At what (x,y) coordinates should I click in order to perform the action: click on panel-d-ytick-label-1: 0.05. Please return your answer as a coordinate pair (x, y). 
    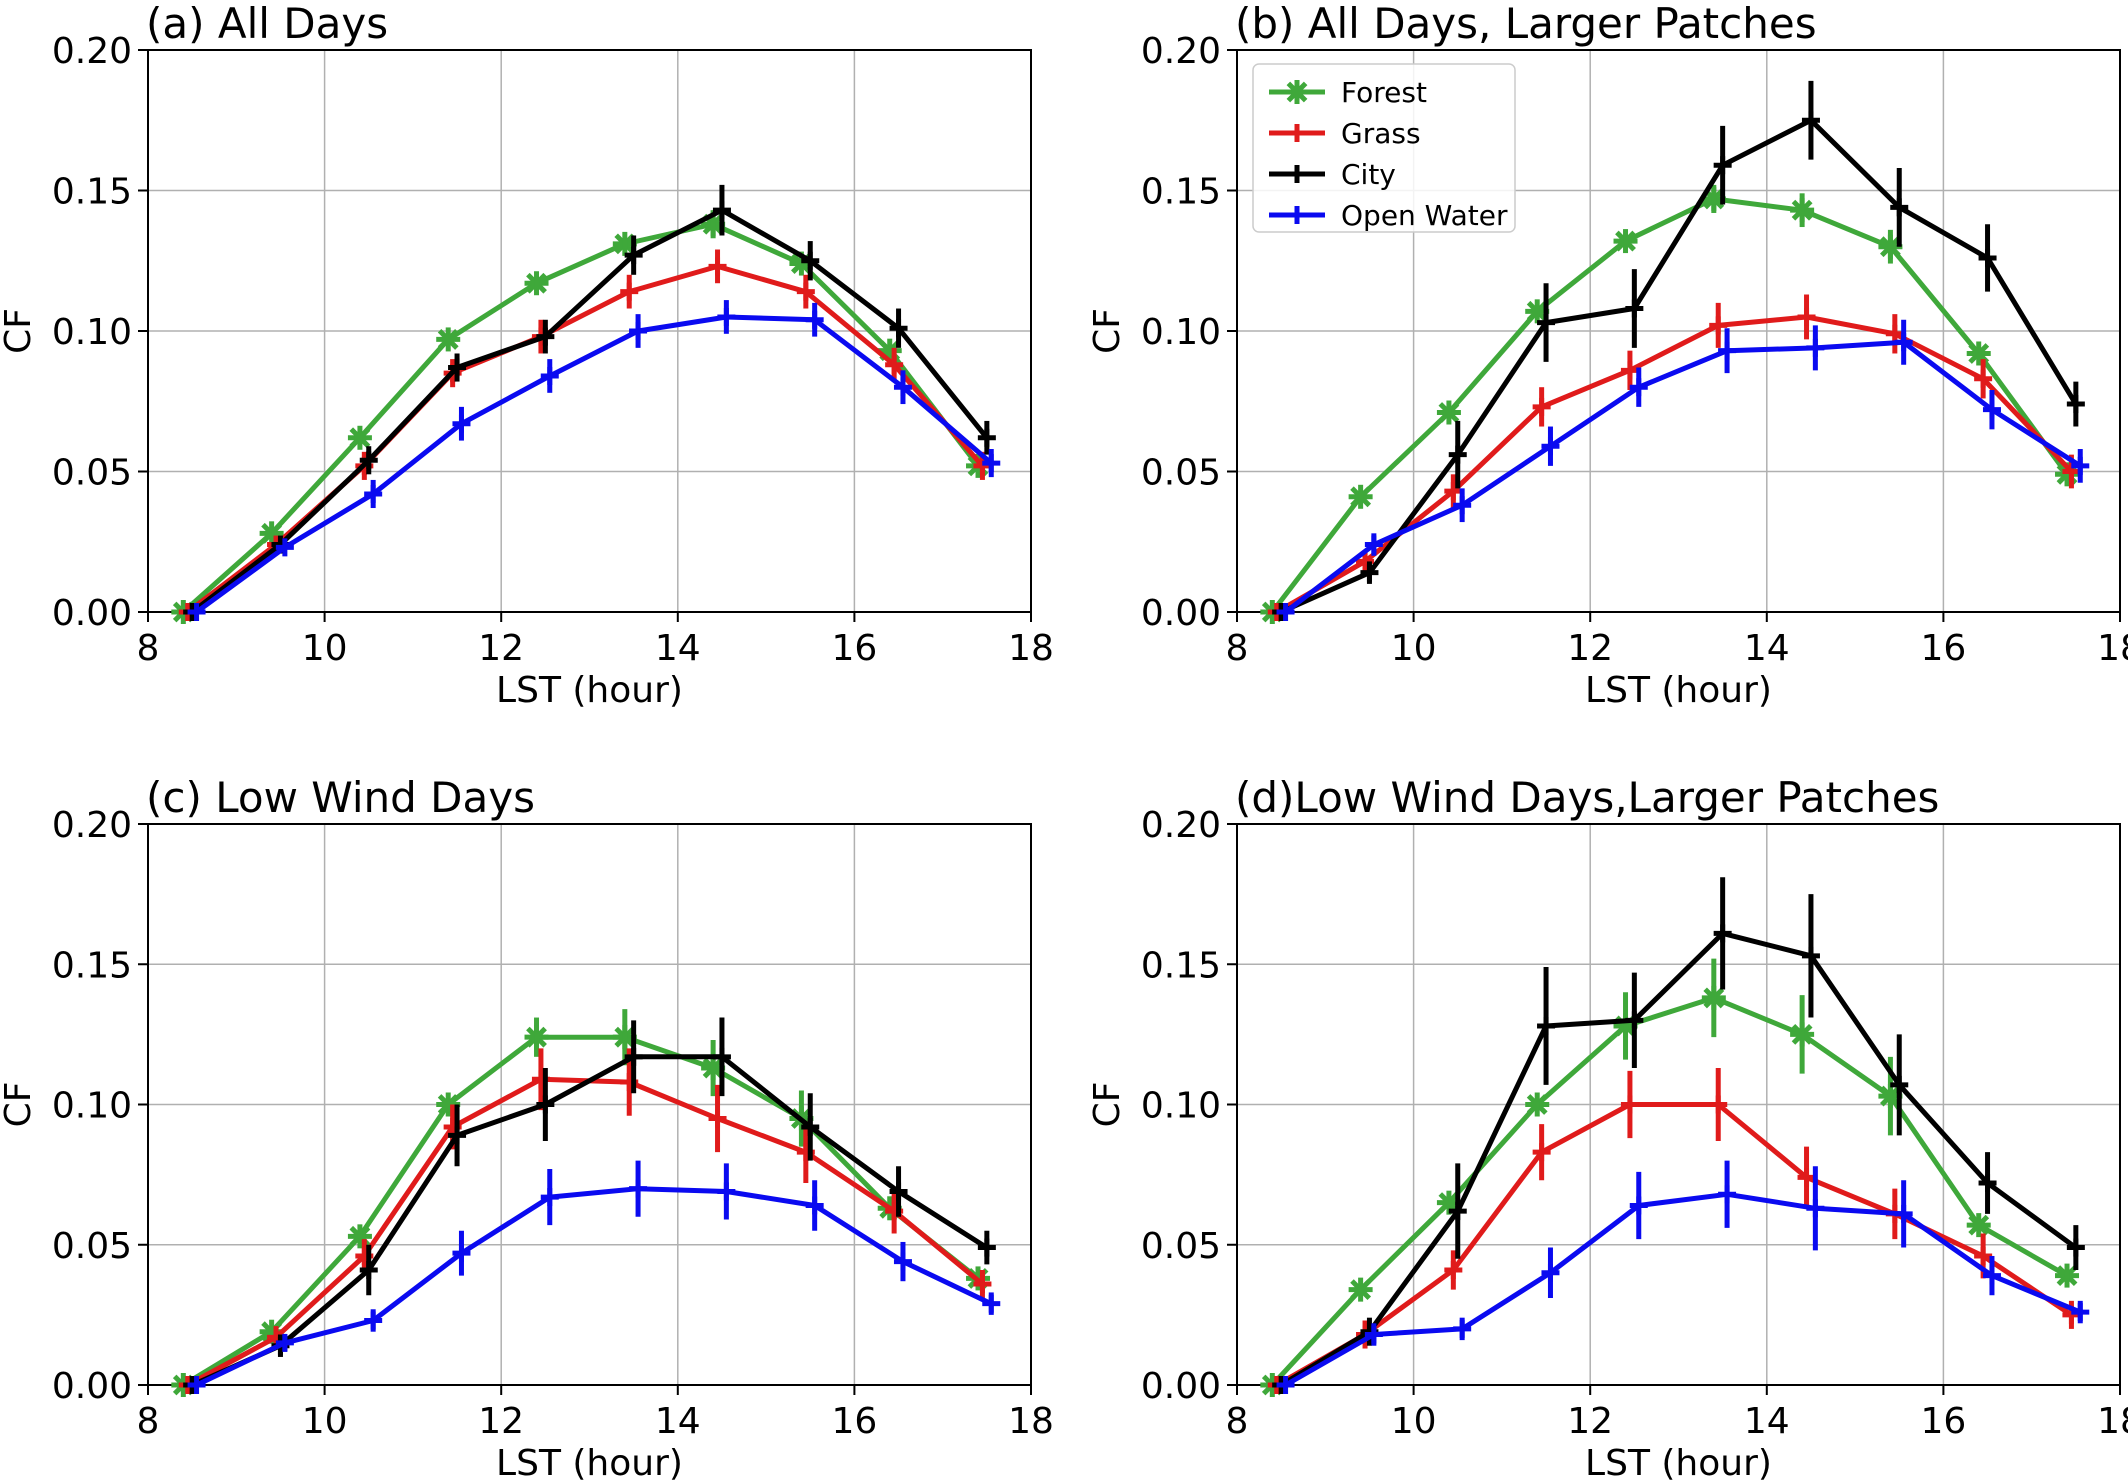
    Looking at the image, I should click on (1181, 1246).